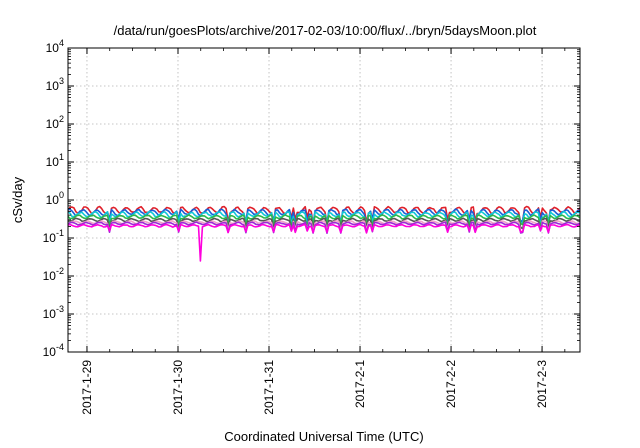 This screenshot has width=640, height=448. I want to click on y-tick-exponent: -3, so click(60, 309).